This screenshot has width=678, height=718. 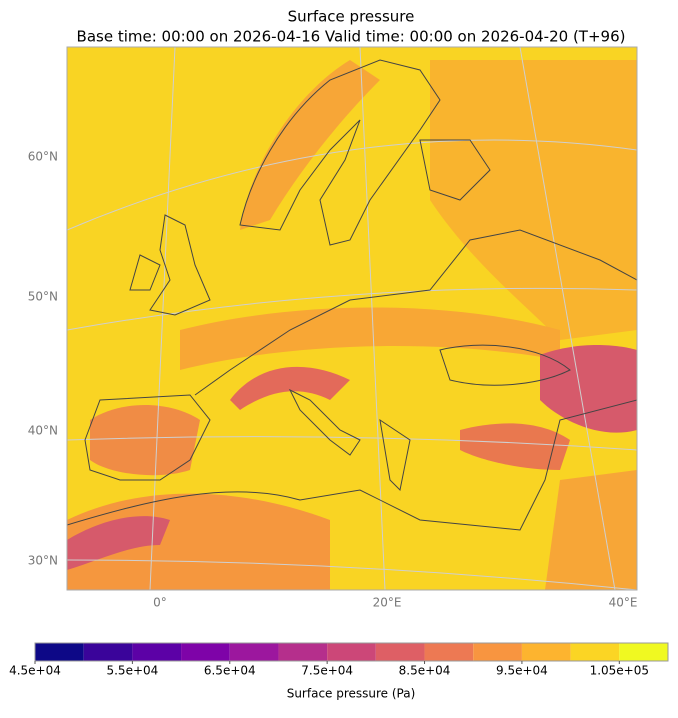 What do you see at coordinates (43, 561) in the screenshot?
I see `lat-label: 30°N` at bounding box center [43, 561].